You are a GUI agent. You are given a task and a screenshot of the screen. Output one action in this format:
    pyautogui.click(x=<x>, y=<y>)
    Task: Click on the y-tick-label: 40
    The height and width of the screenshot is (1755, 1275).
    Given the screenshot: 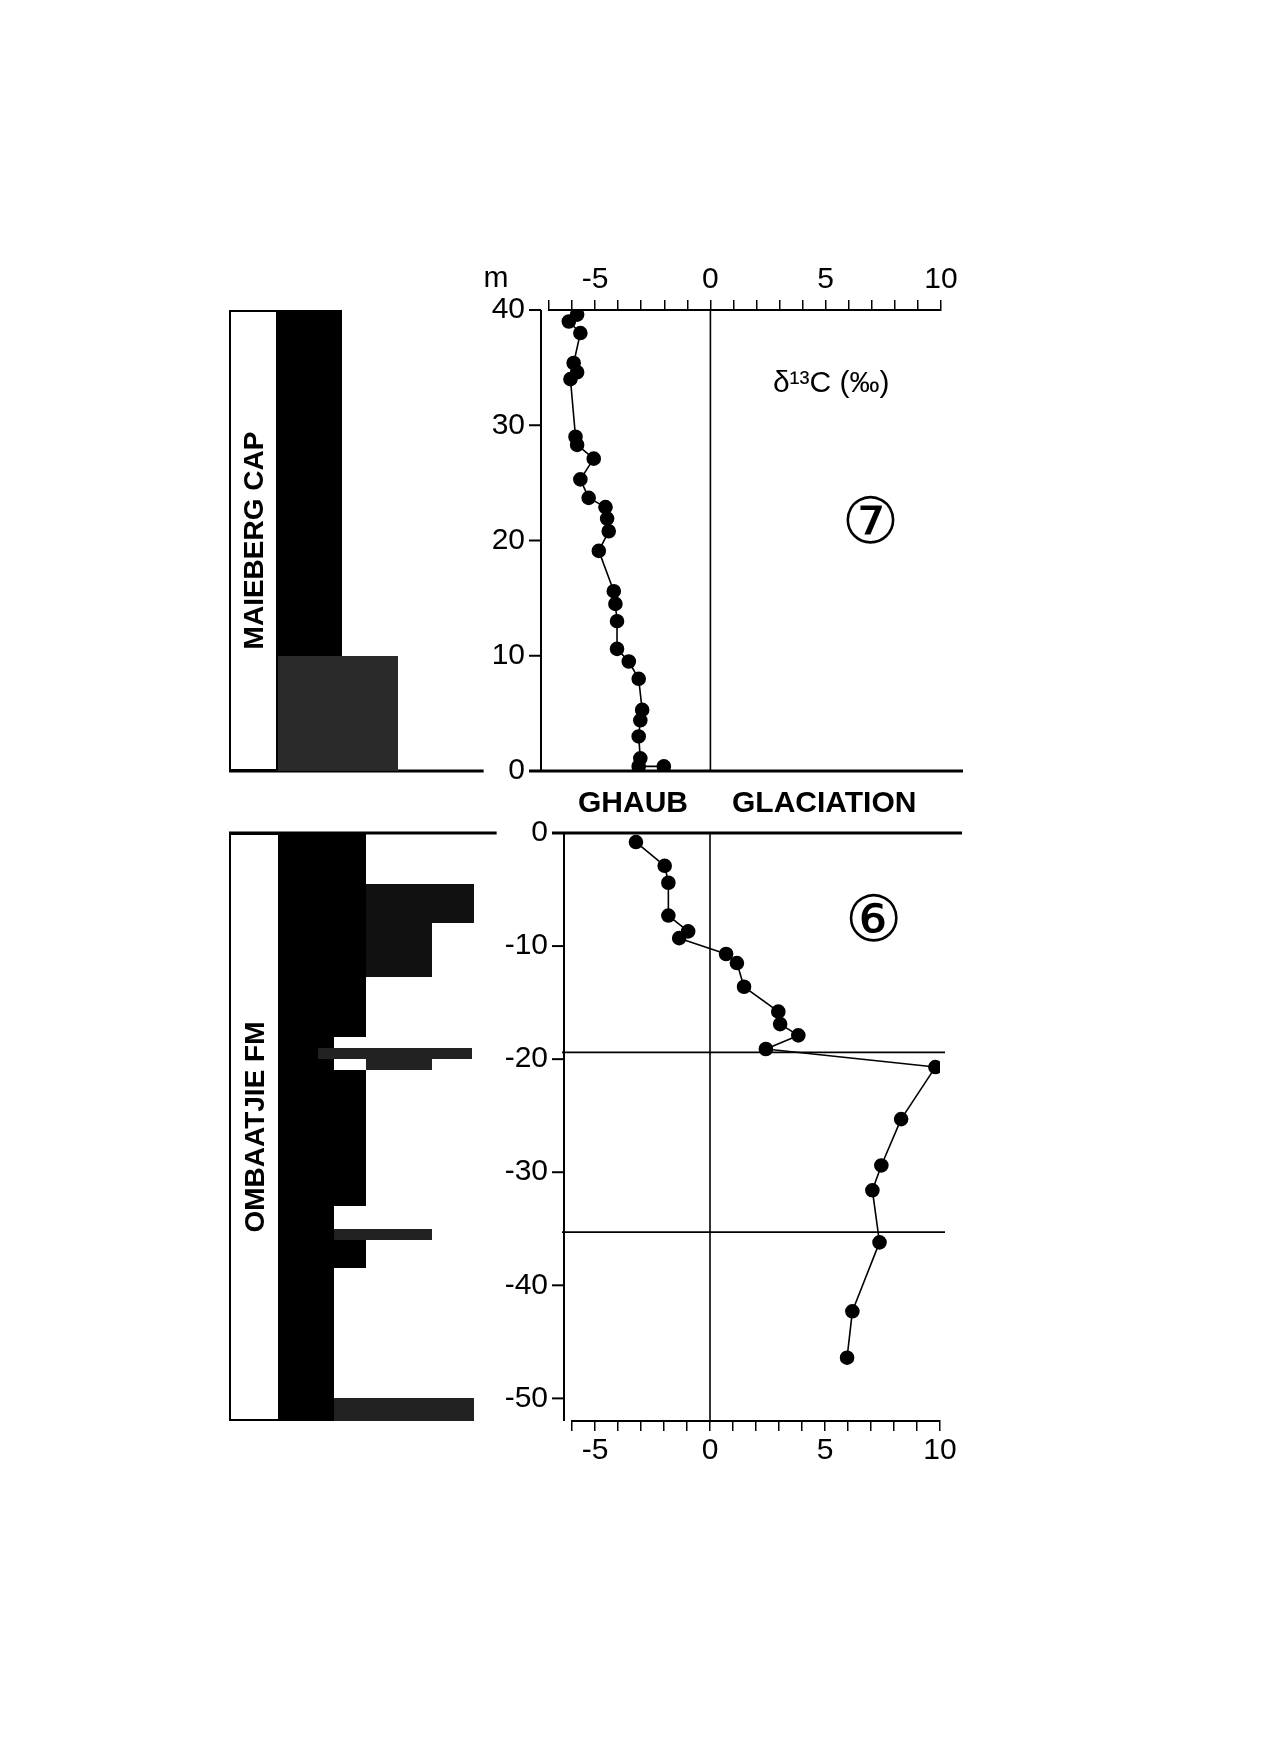 What is the action you would take?
    pyautogui.click(x=508, y=308)
    